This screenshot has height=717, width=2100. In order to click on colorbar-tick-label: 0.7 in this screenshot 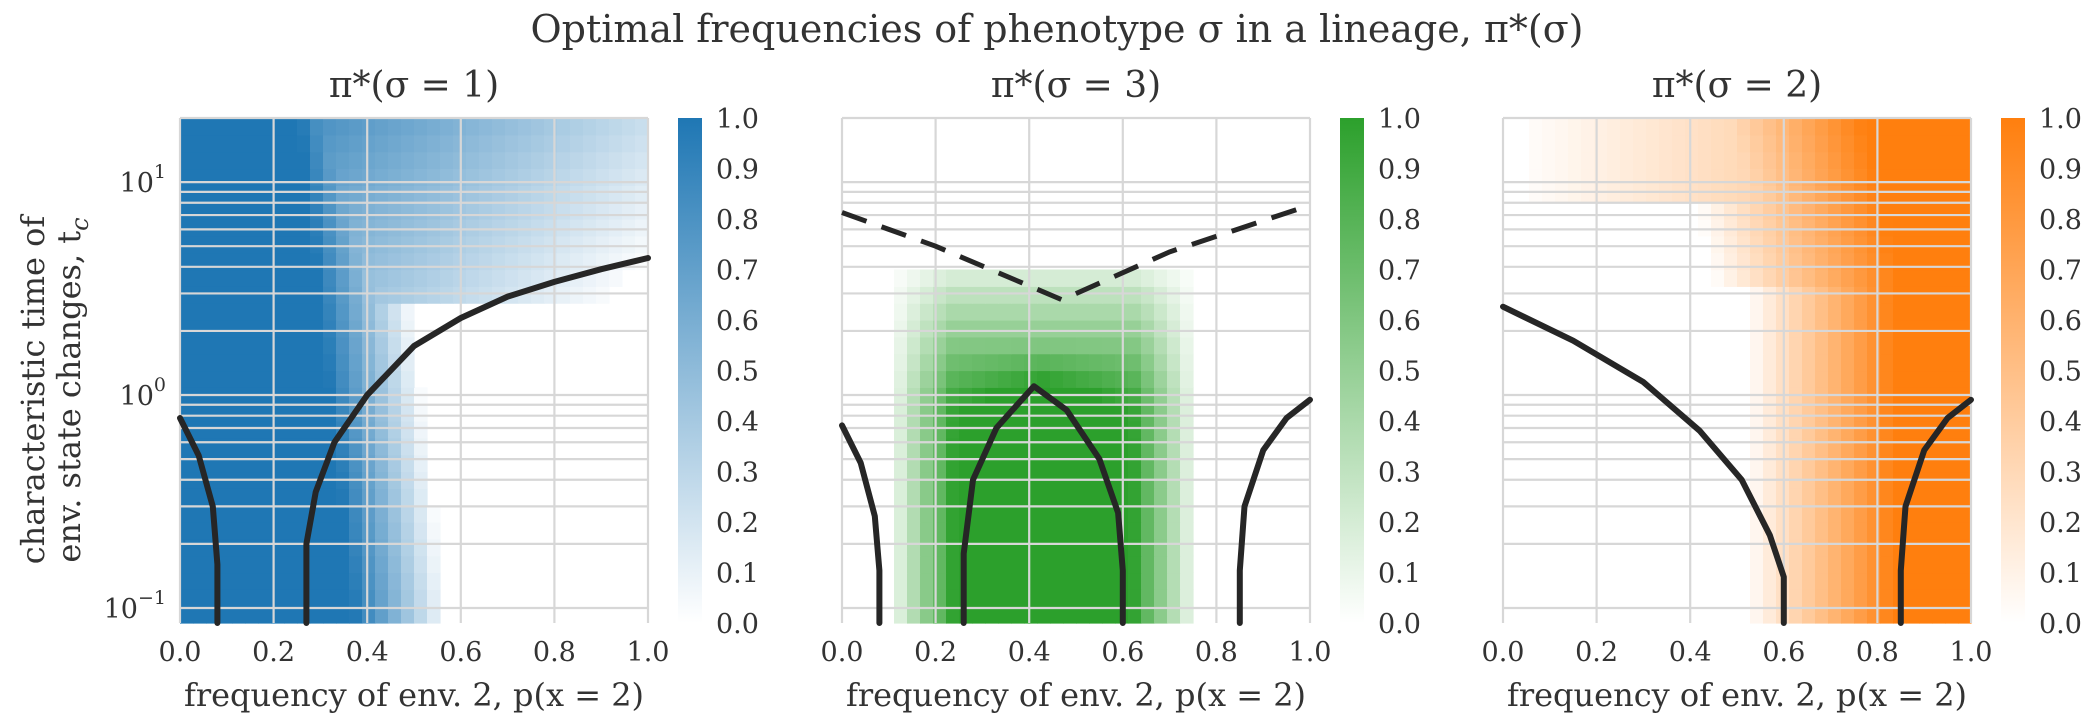, I will do `click(1399, 271)`.